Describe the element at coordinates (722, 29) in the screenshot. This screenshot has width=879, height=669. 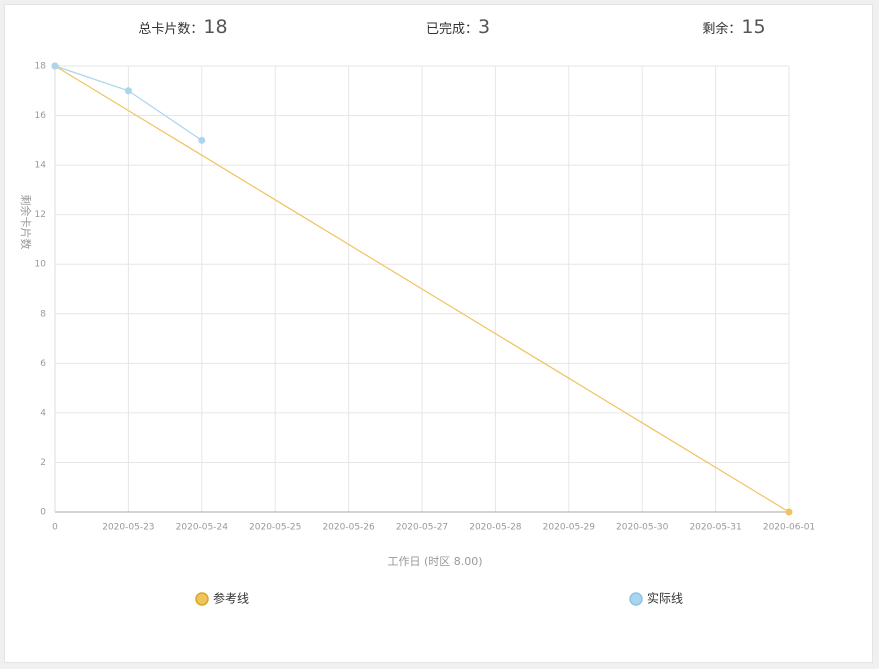
I see `stat-label: 剩余：` at that location.